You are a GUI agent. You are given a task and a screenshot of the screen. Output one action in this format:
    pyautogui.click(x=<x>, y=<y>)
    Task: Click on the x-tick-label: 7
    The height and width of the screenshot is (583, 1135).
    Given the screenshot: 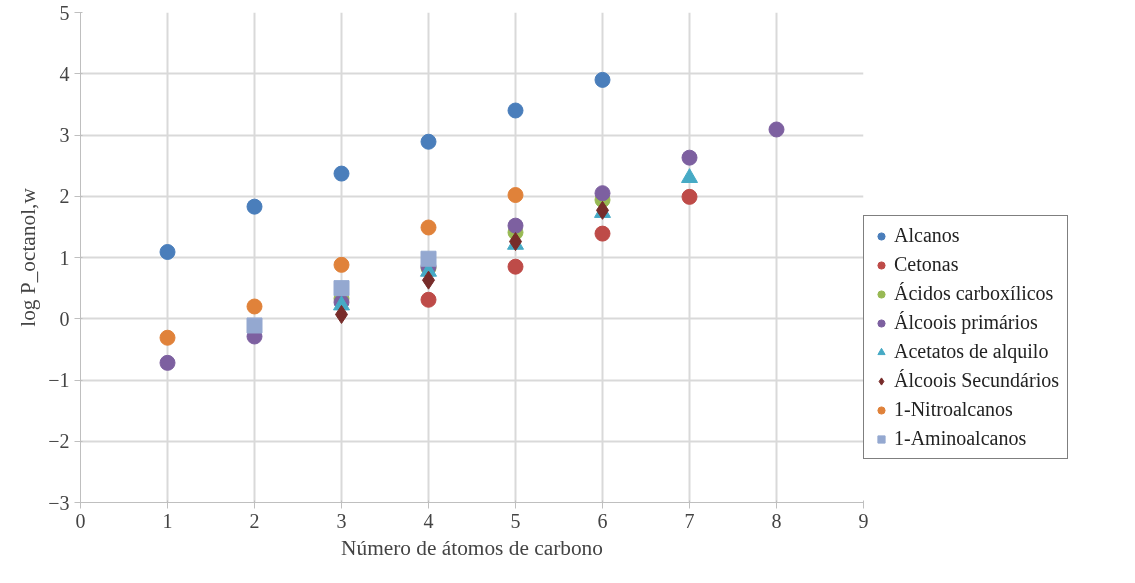 What is the action you would take?
    pyautogui.click(x=689, y=520)
    